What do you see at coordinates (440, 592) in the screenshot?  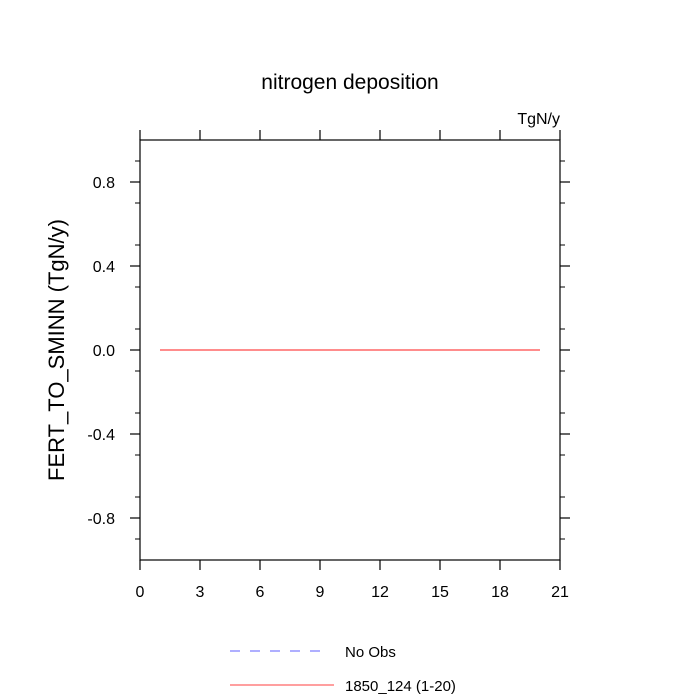 I see `x-tick-label: 15` at bounding box center [440, 592].